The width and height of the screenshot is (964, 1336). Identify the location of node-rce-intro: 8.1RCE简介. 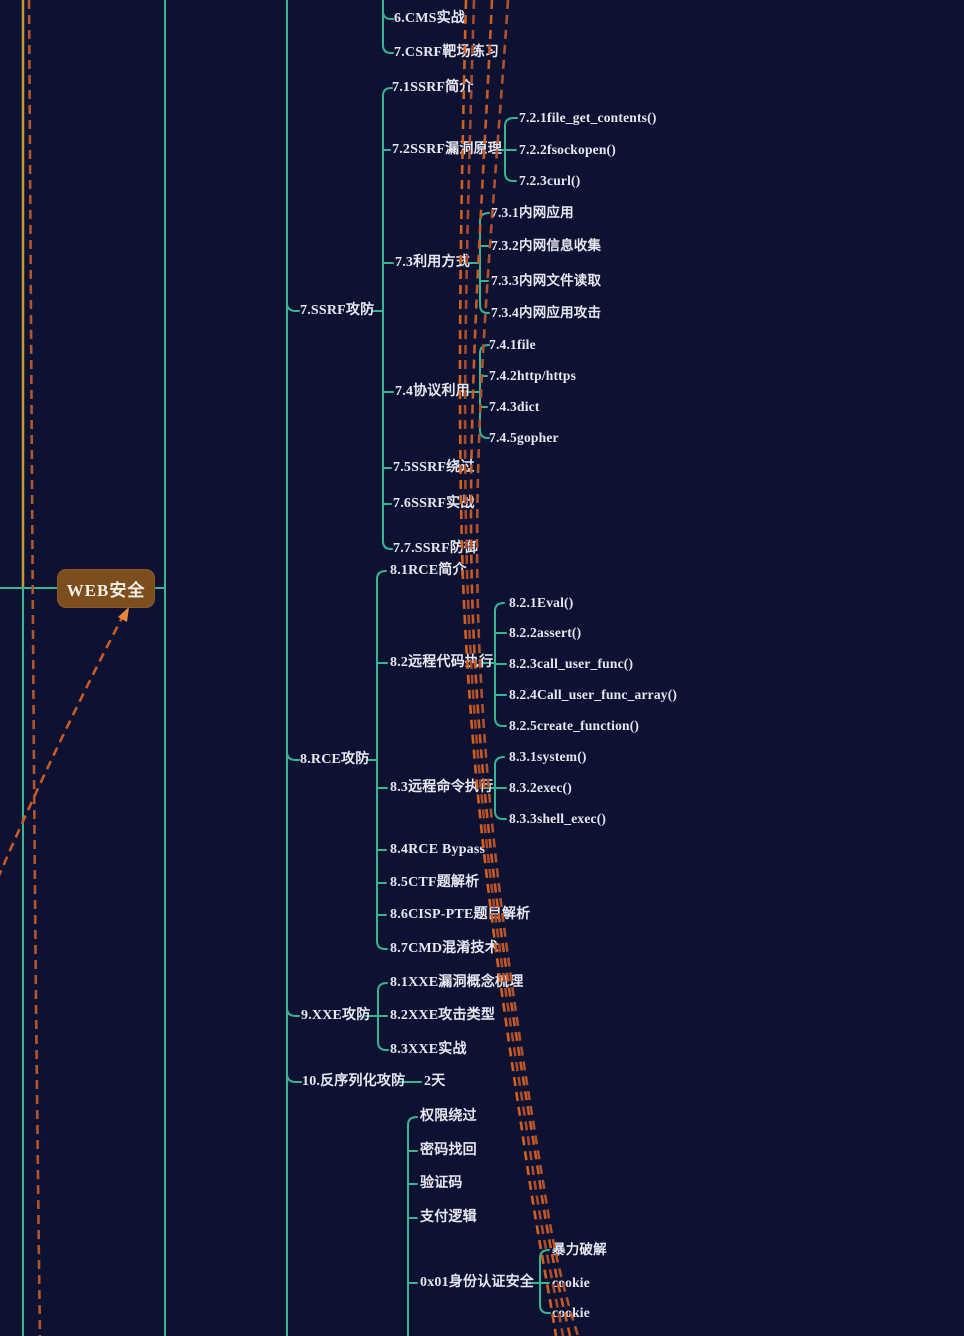
(428, 570).